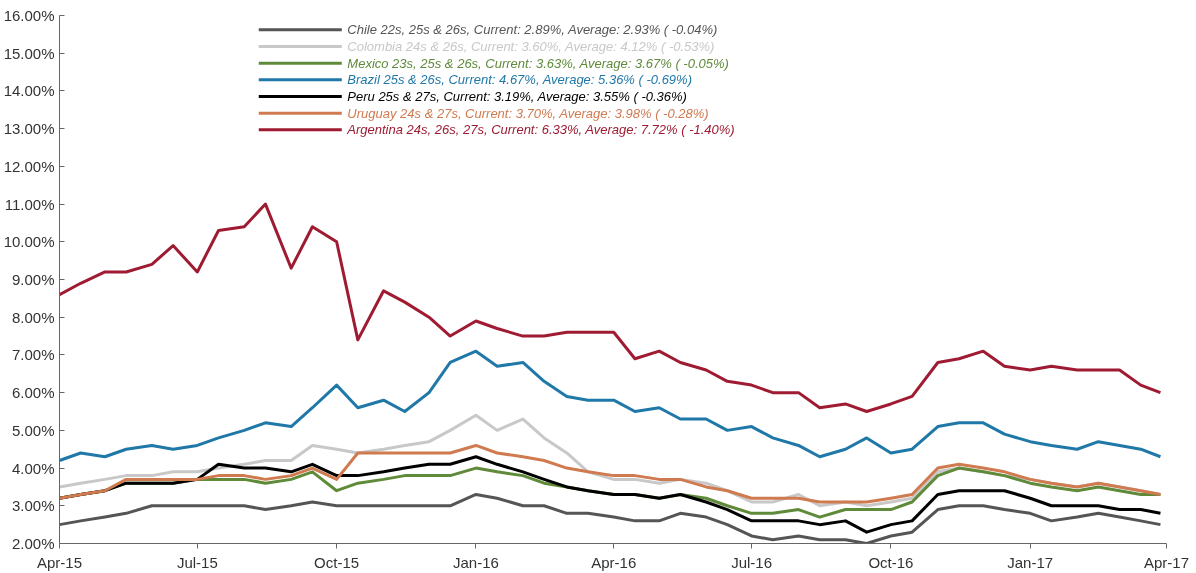 This screenshot has width=1196, height=573. What do you see at coordinates (197, 562) in the screenshot?
I see `x-tick-label: Jul-15` at bounding box center [197, 562].